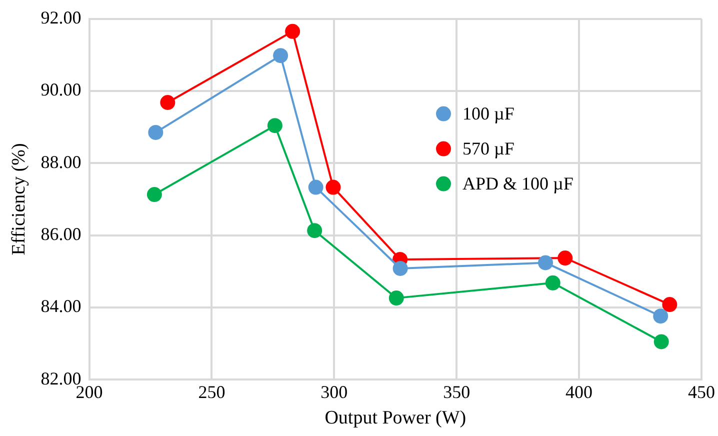 This screenshot has height=436, width=718. What do you see at coordinates (334, 392) in the screenshot?
I see `x-tick-label: 300` at bounding box center [334, 392].